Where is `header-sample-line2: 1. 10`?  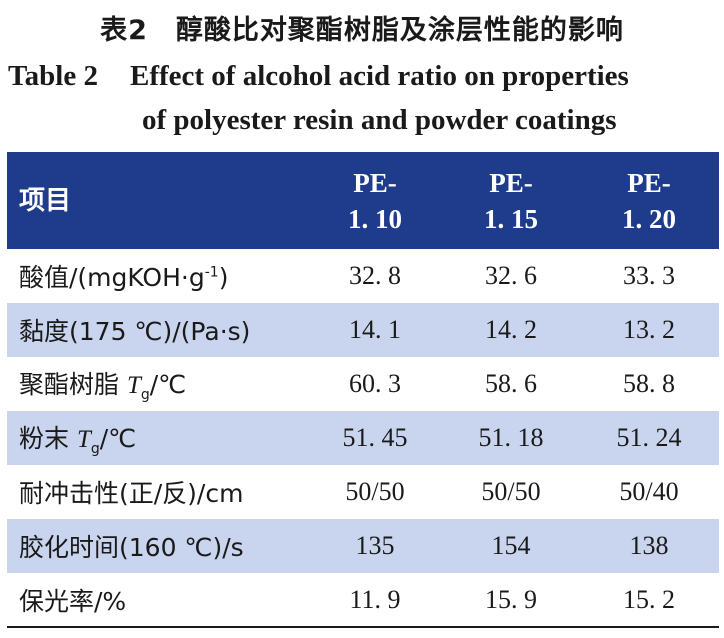 header-sample-line2: 1. 10 is located at coordinates (375, 218).